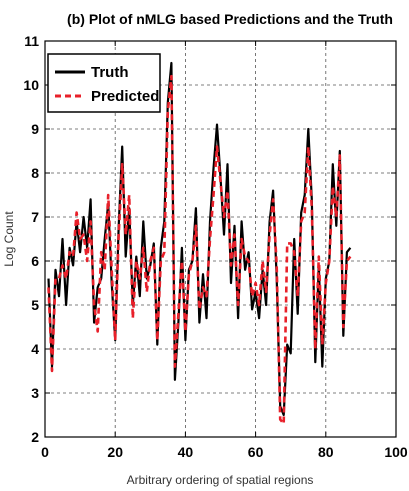 This screenshot has width=409, height=491. What do you see at coordinates (9, 239) in the screenshot?
I see `y-axis-label: Log Count` at bounding box center [9, 239].